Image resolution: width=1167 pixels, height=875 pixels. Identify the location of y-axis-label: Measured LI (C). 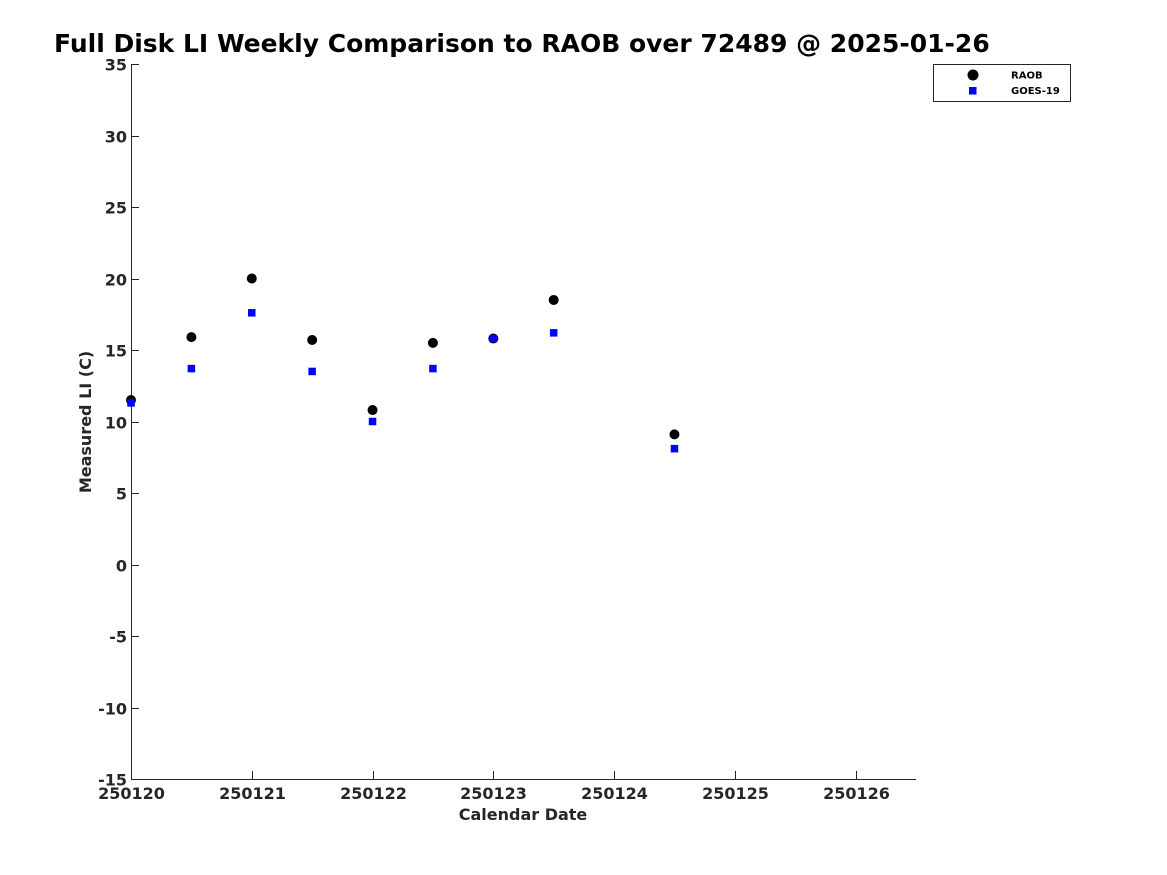
(85, 422).